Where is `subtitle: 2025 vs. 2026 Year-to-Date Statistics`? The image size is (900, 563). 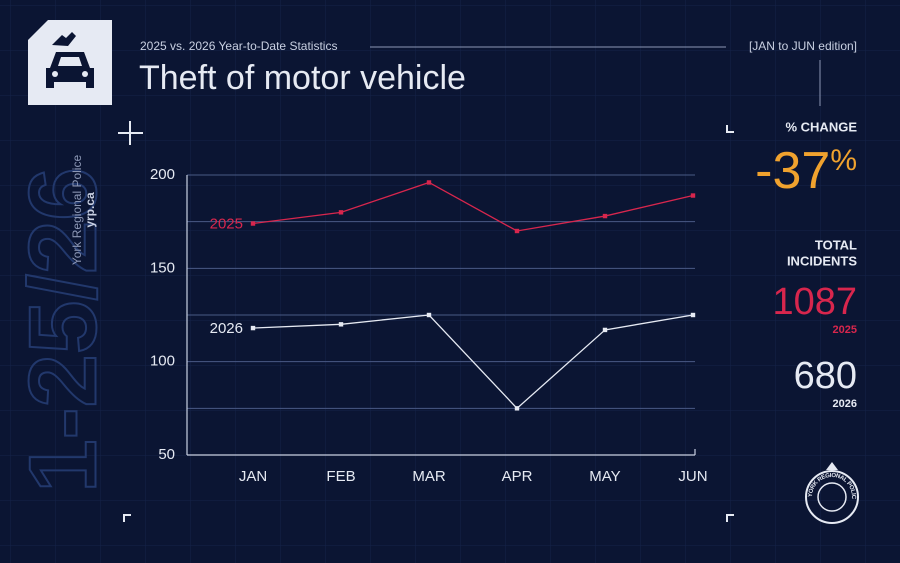
subtitle: 2025 vs. 2026 Year-to-Date Statistics is located at coordinates (238, 46).